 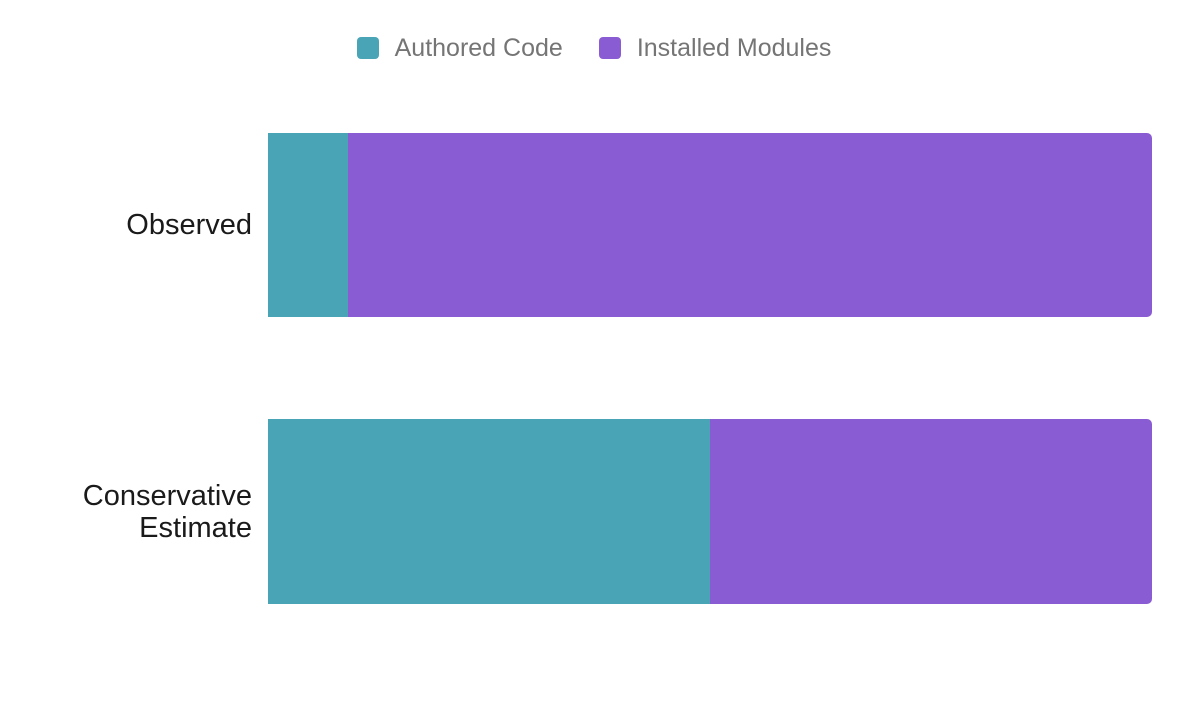 I want to click on bar-segment-conservative-authored-code, so click(x=489, y=511).